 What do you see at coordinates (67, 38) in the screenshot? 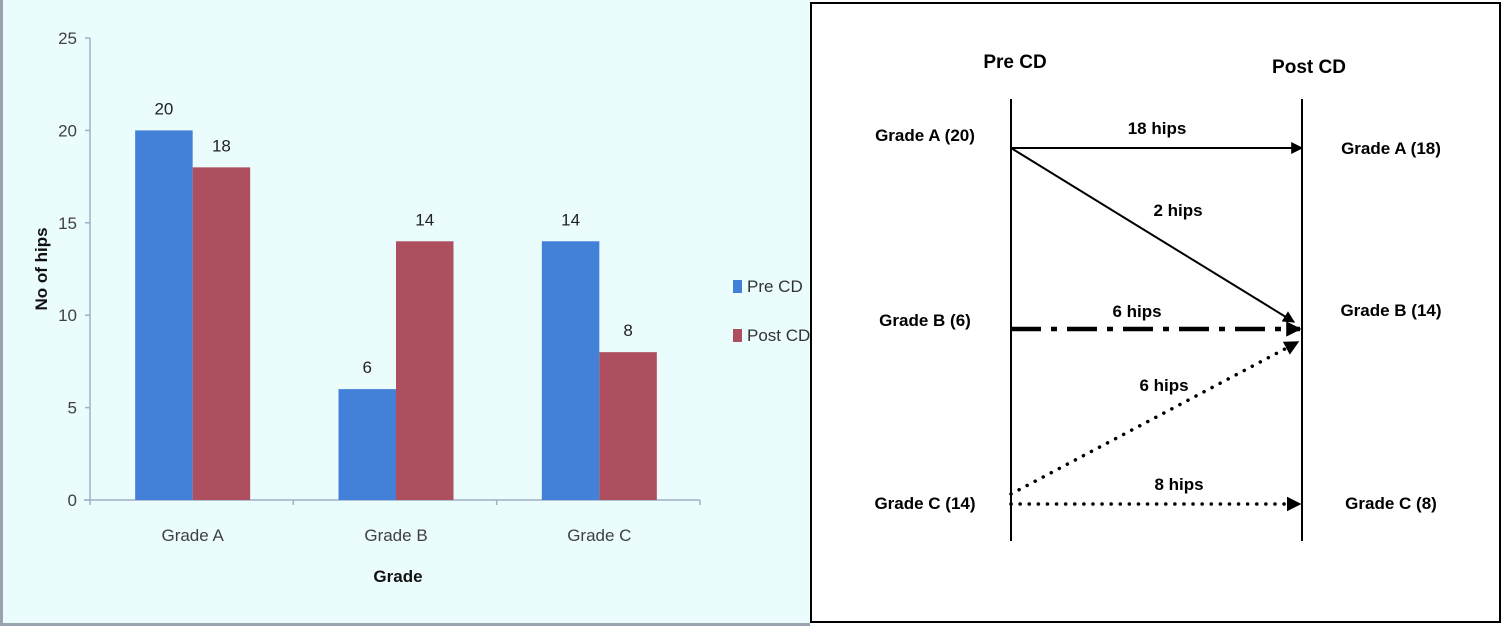
I see `y-tick-label: 25` at bounding box center [67, 38].